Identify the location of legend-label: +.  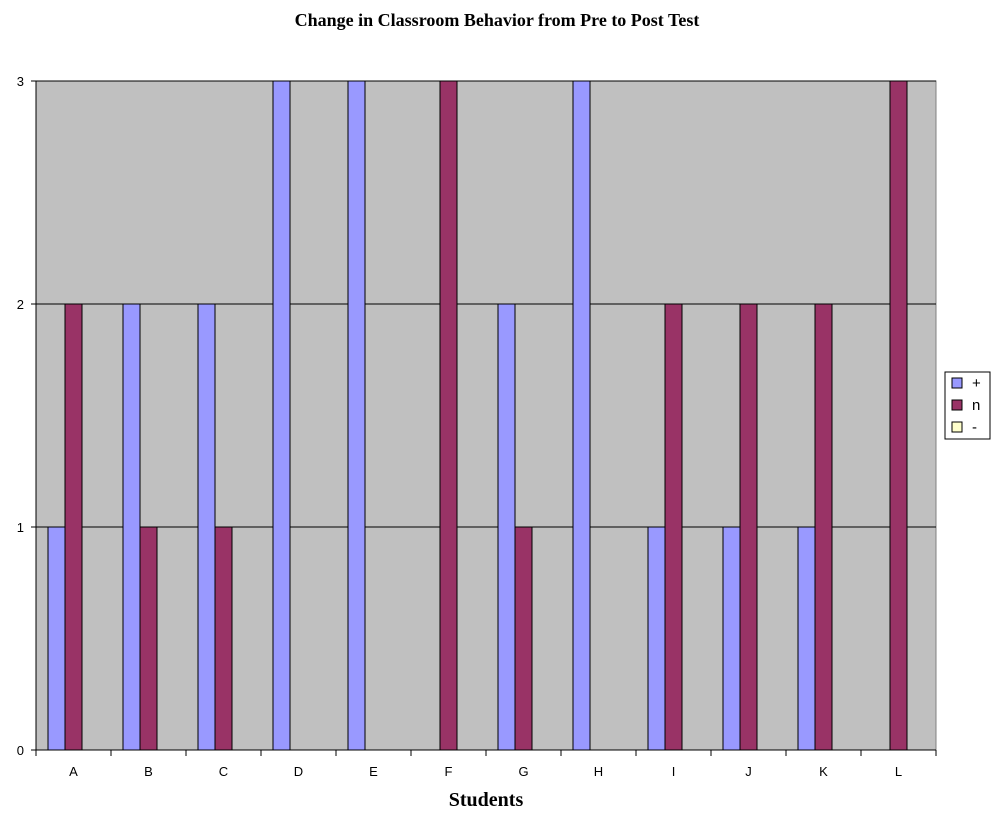
(976, 383).